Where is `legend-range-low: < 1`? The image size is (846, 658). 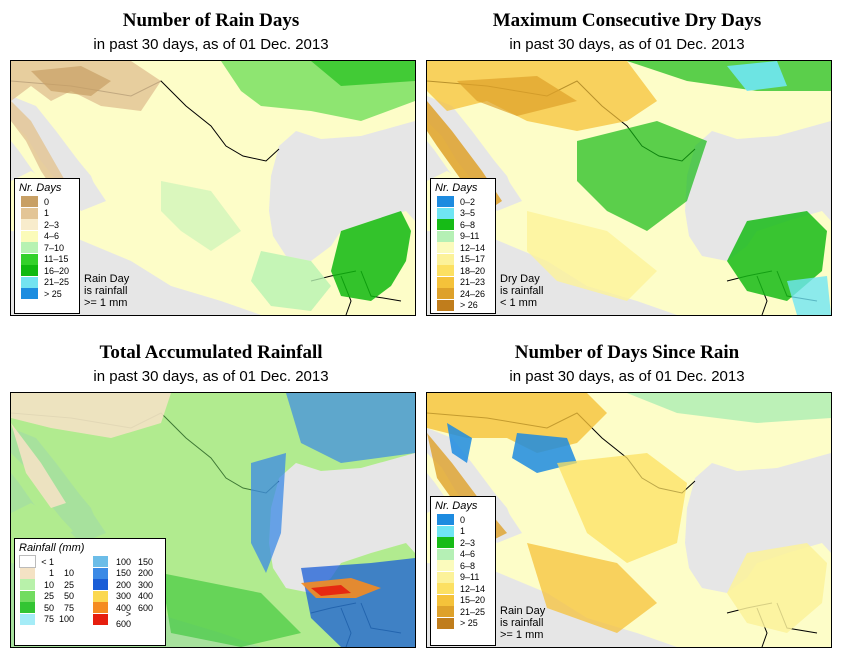 legend-range-low: < 1 is located at coordinates (47, 561).